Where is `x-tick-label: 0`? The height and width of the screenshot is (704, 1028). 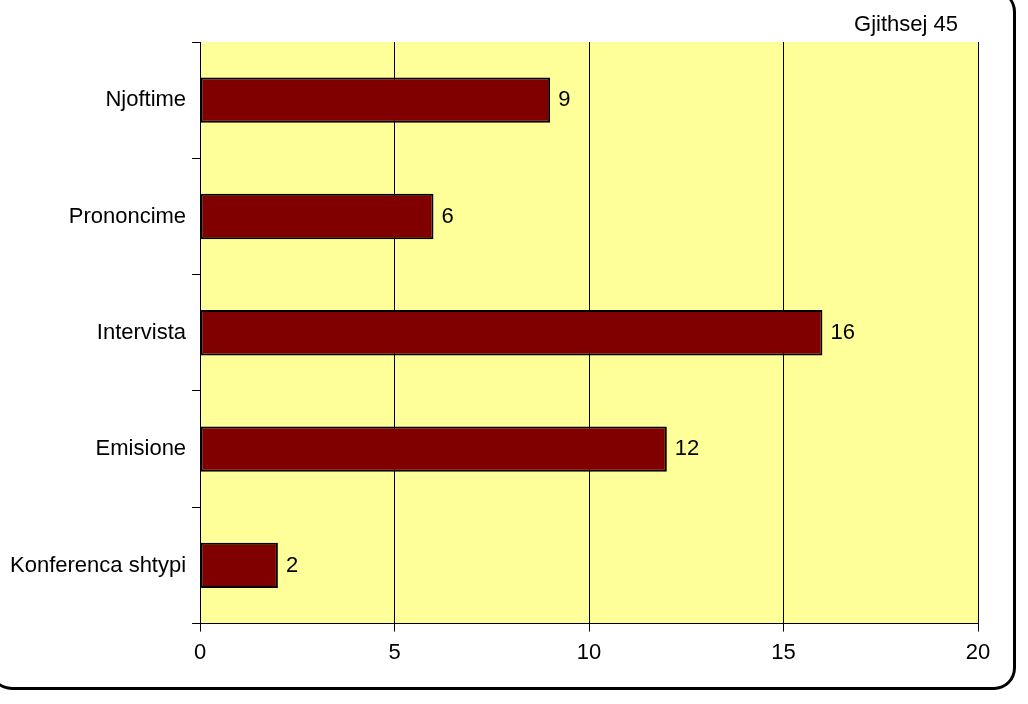 x-tick-label: 0 is located at coordinates (200, 651).